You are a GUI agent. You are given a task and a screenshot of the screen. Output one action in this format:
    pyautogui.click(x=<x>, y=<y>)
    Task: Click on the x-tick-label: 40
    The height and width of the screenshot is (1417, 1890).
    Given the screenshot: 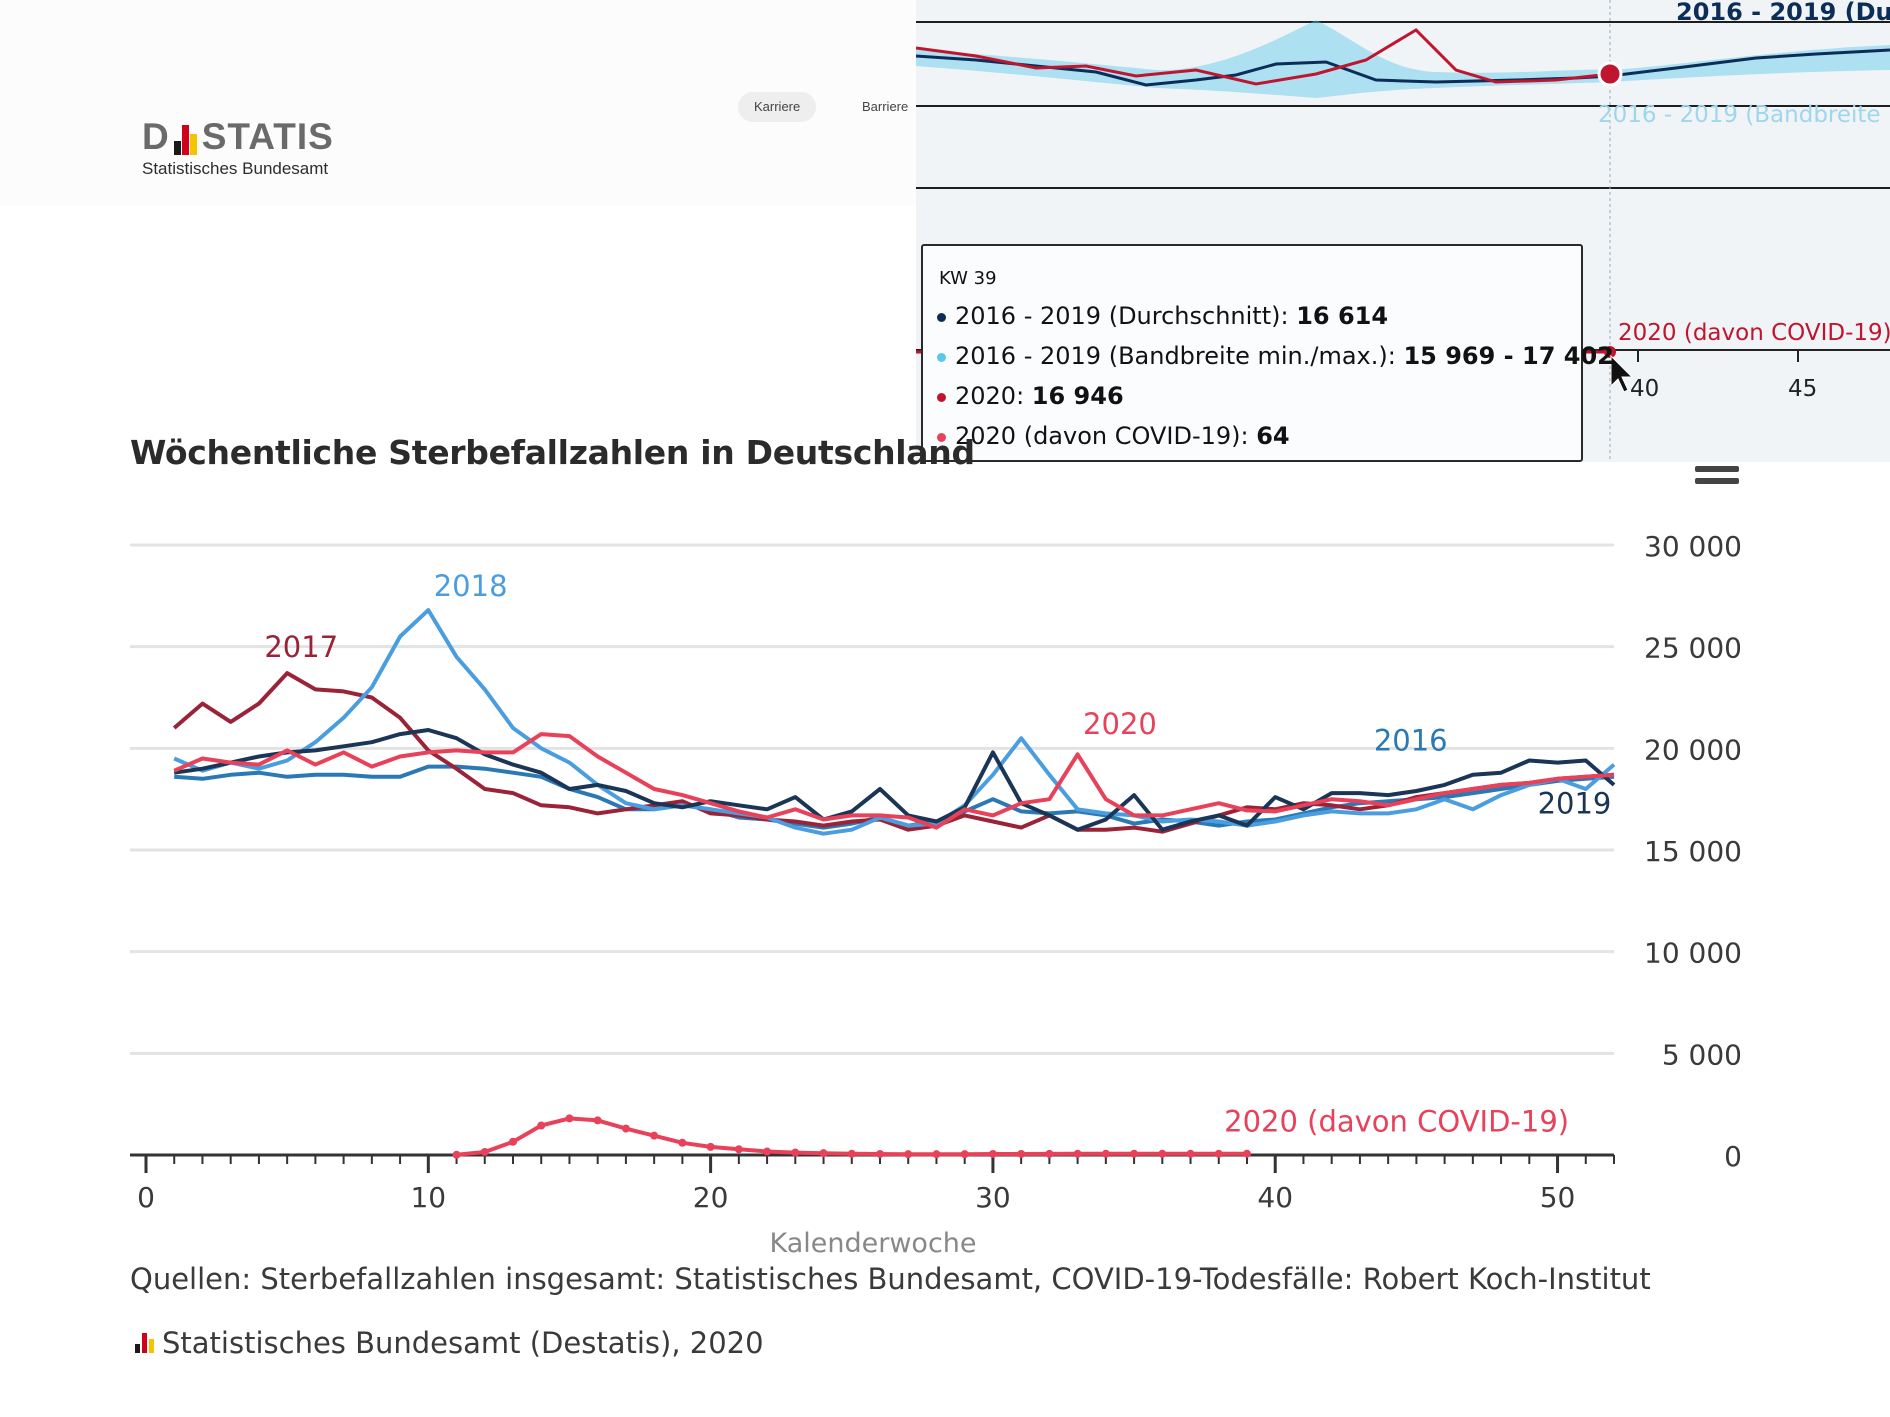 What is the action you would take?
    pyautogui.click(x=1275, y=1197)
    